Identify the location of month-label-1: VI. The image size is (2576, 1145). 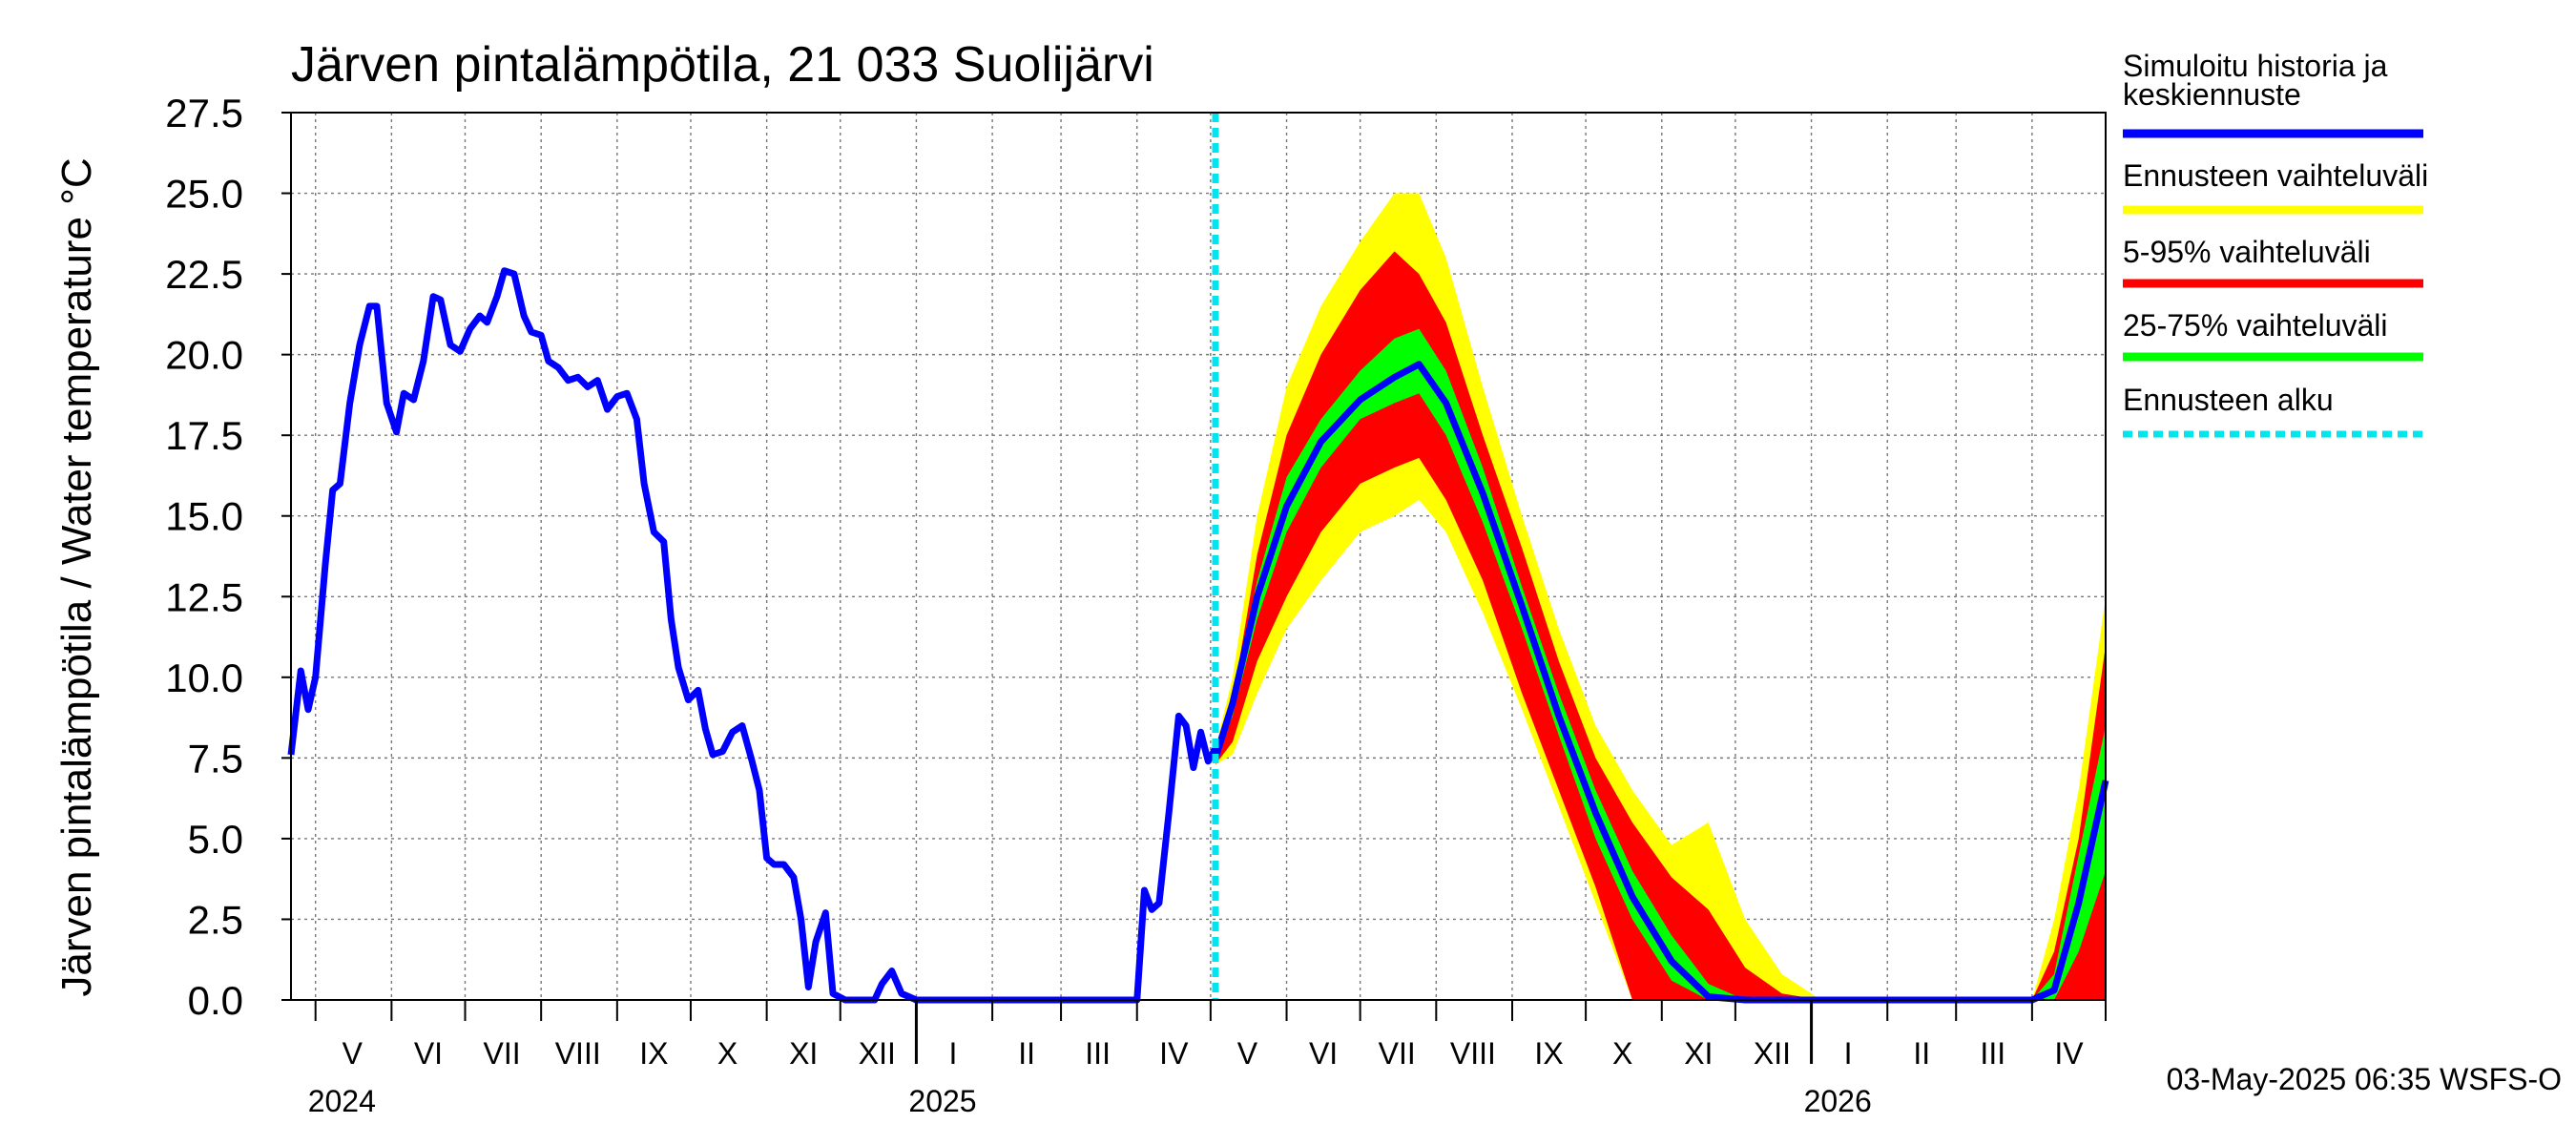
(428, 1053).